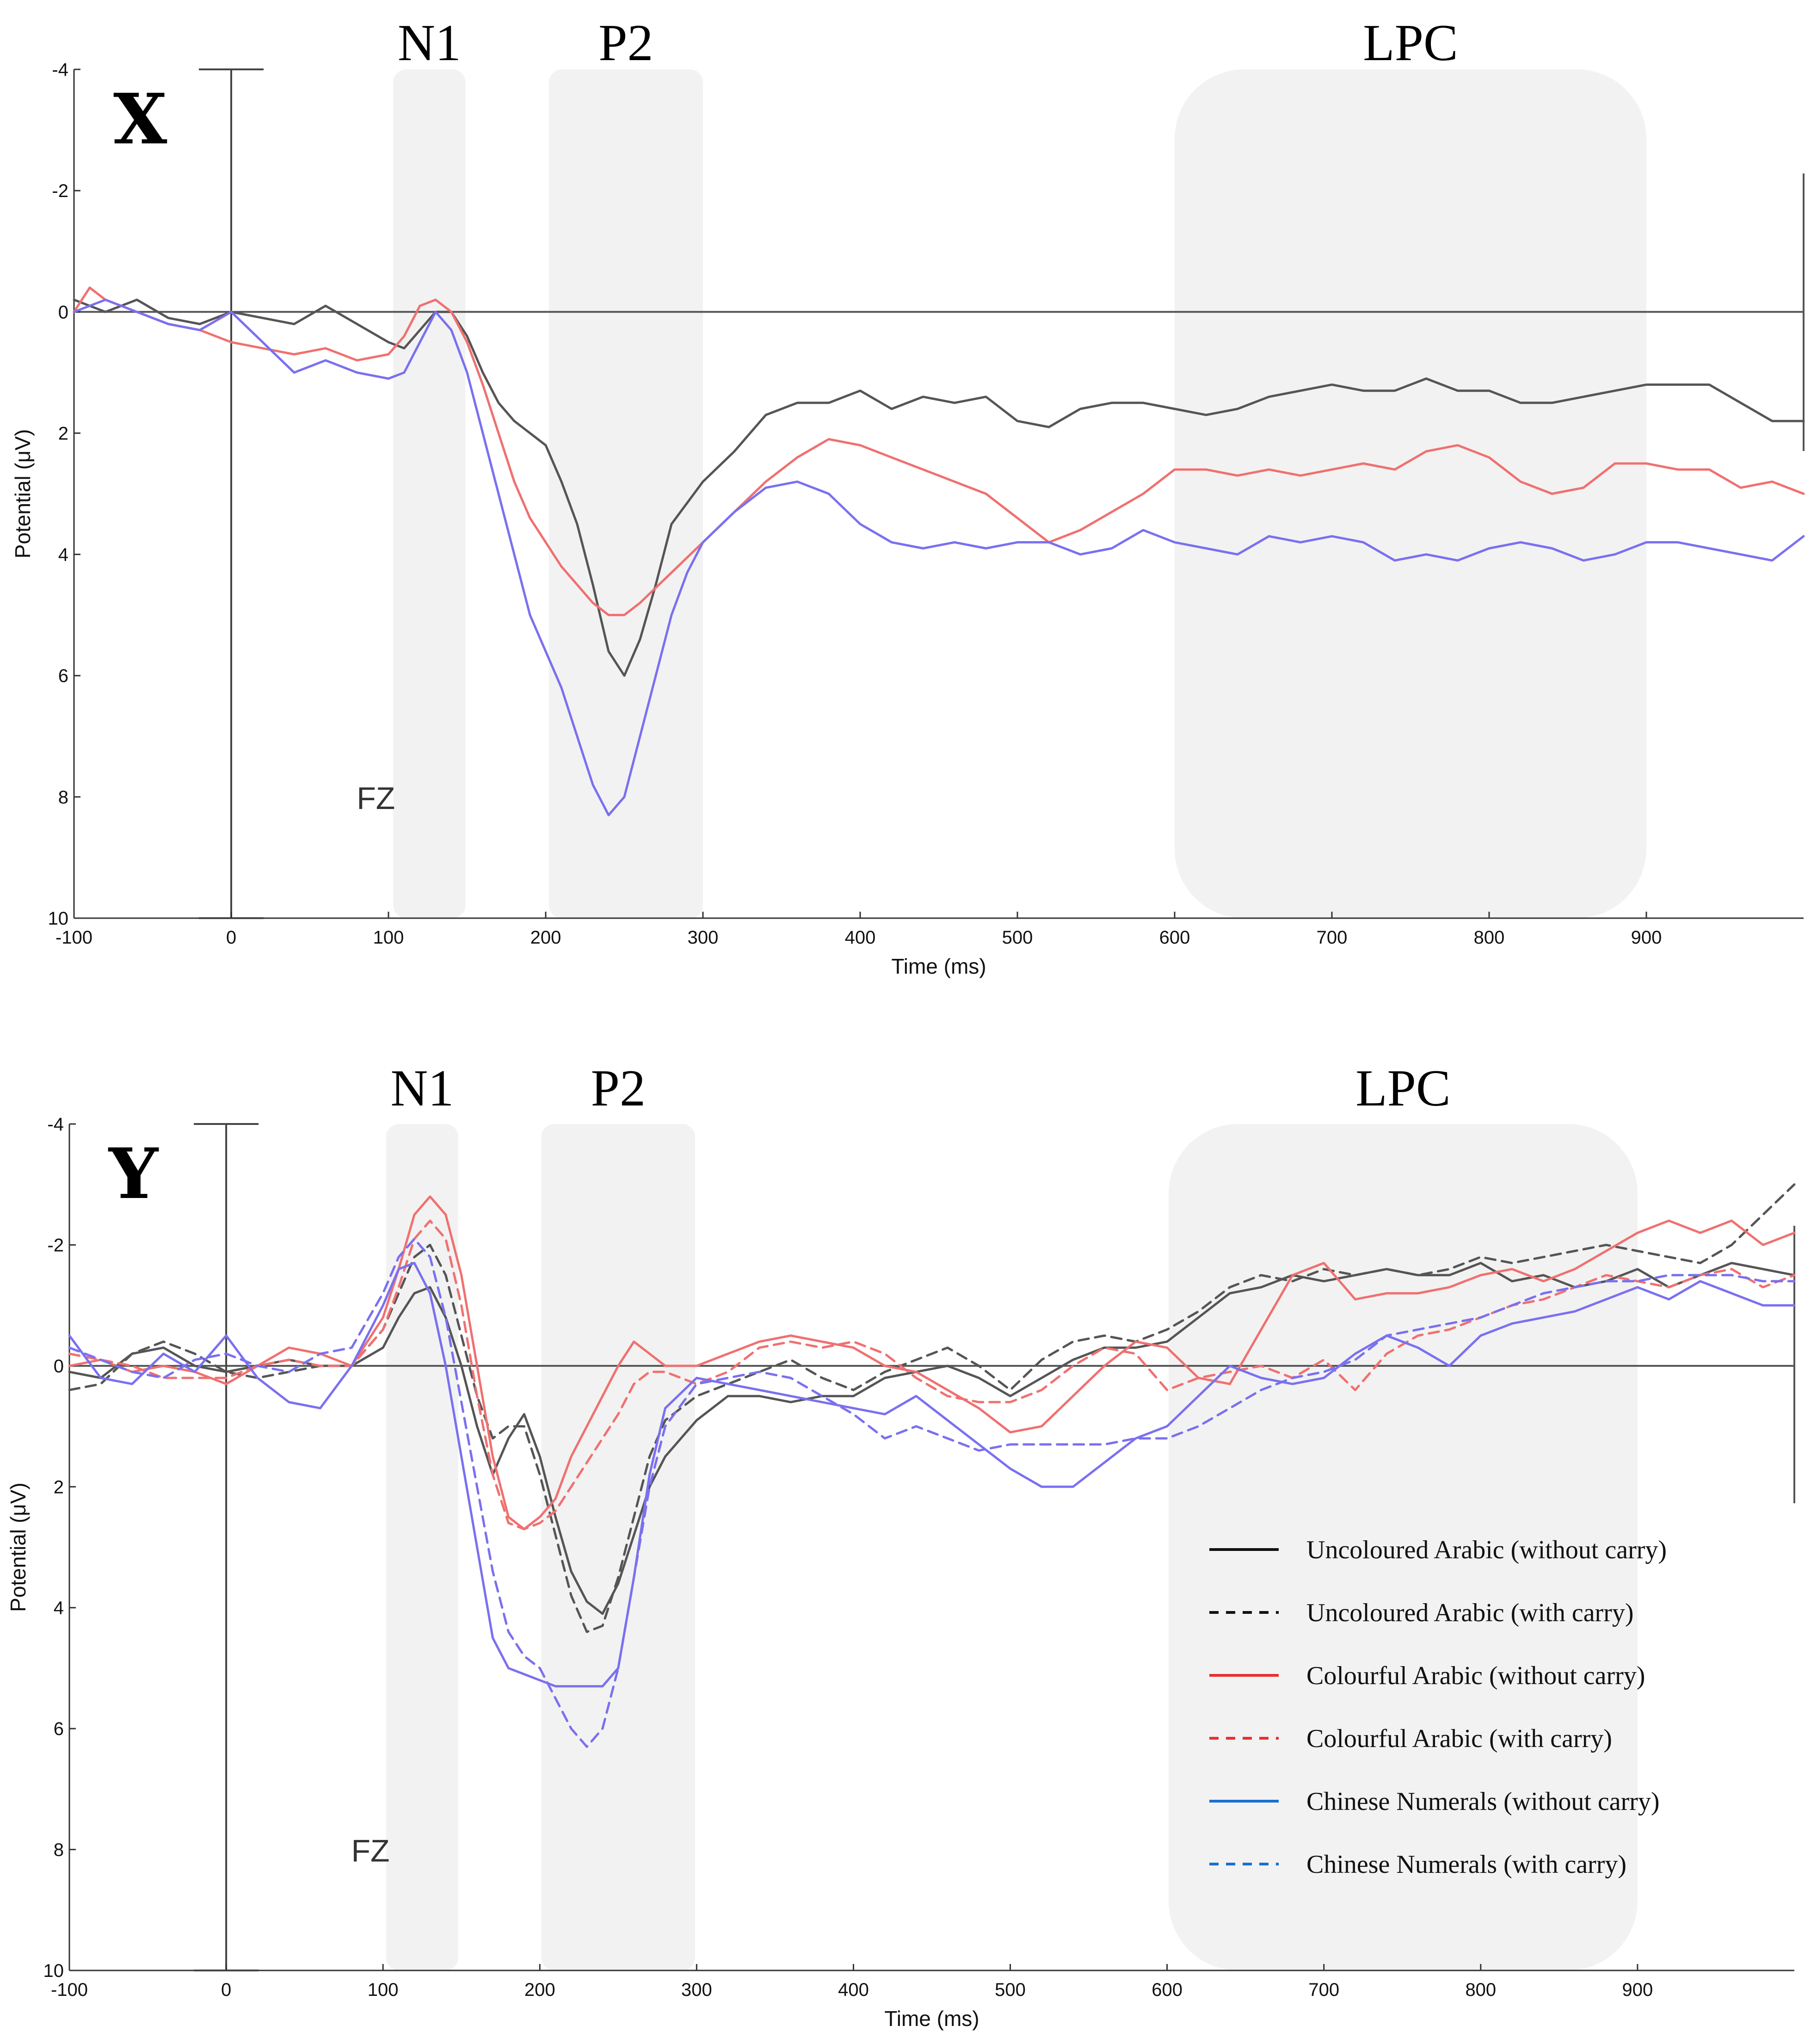 This screenshot has width=1817, height=2044. What do you see at coordinates (133, 1174) in the screenshot?
I see `panel-label: Y` at bounding box center [133, 1174].